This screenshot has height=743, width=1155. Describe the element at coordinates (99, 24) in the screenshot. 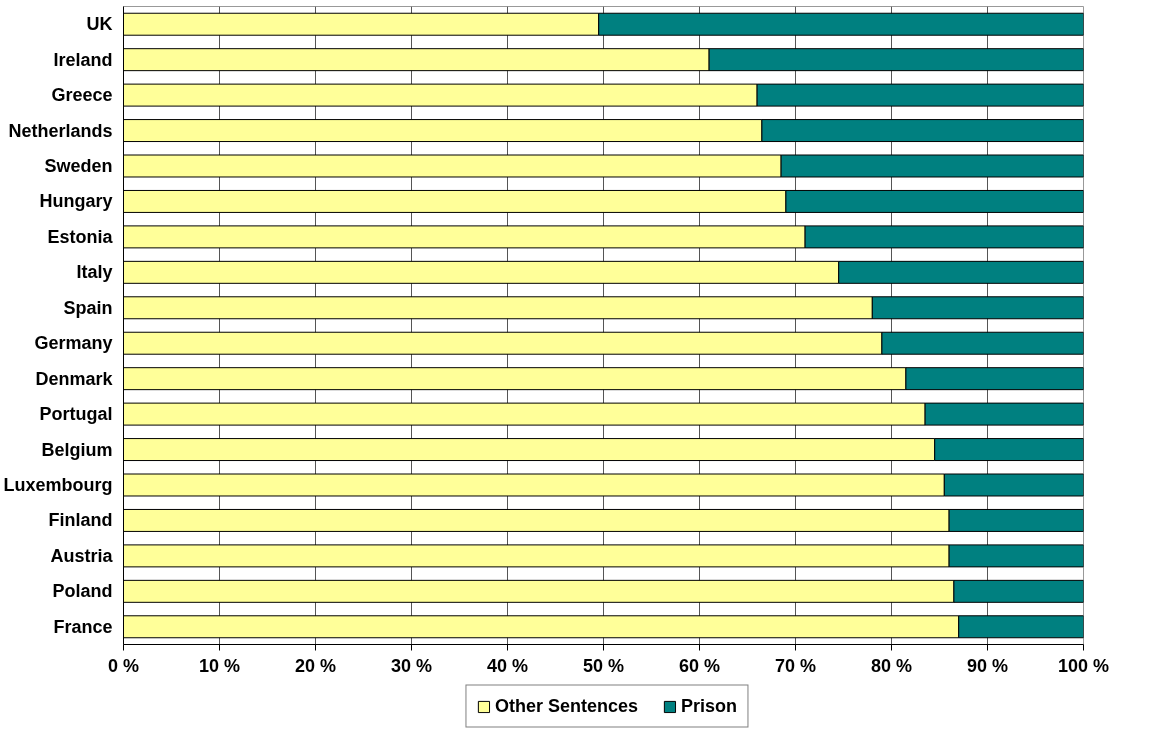

I see `y-tick-label: UK` at that location.